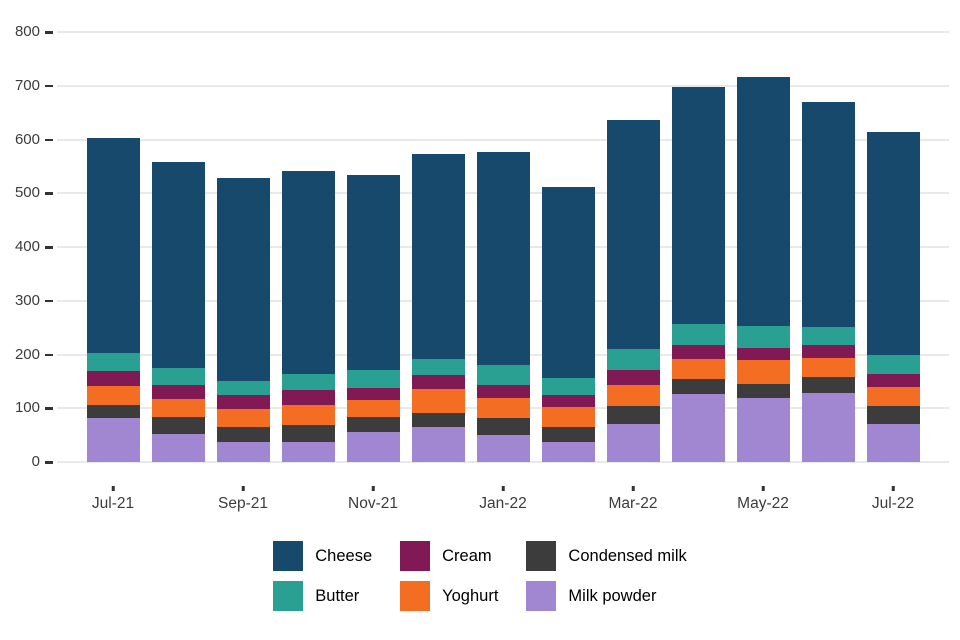 This screenshot has height=640, width=960. Describe the element at coordinates (27, 246) in the screenshot. I see `y-tick-label: 400` at that location.